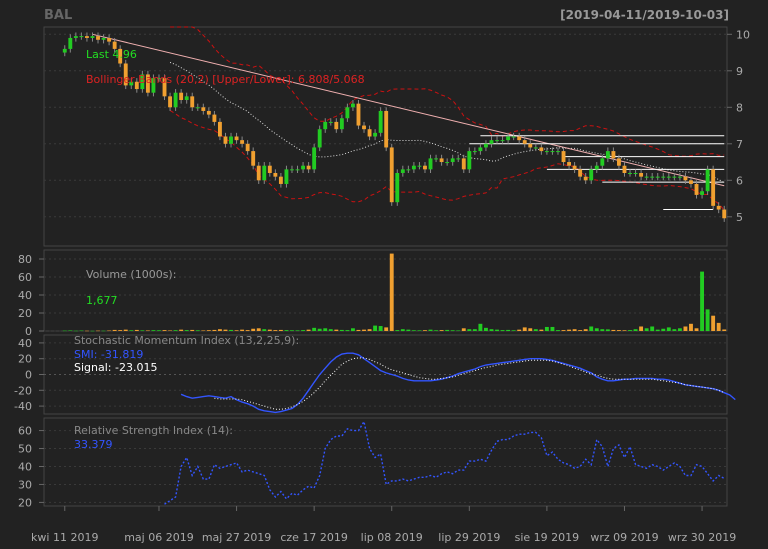 The image size is (768, 549). Describe the element at coordinates (469, 383) in the screenshot. I see `signal-line` at that location.